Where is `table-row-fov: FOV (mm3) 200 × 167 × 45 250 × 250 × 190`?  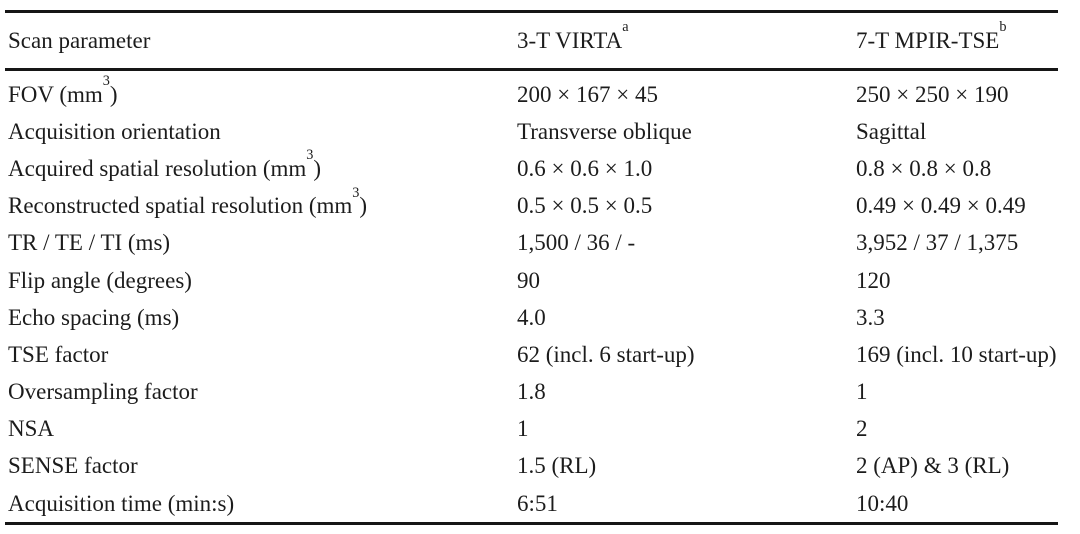
table-row-fov: FOV (mm3) 200 × 167 × 45 250 × 250 × 190 is located at coordinates (531, 93).